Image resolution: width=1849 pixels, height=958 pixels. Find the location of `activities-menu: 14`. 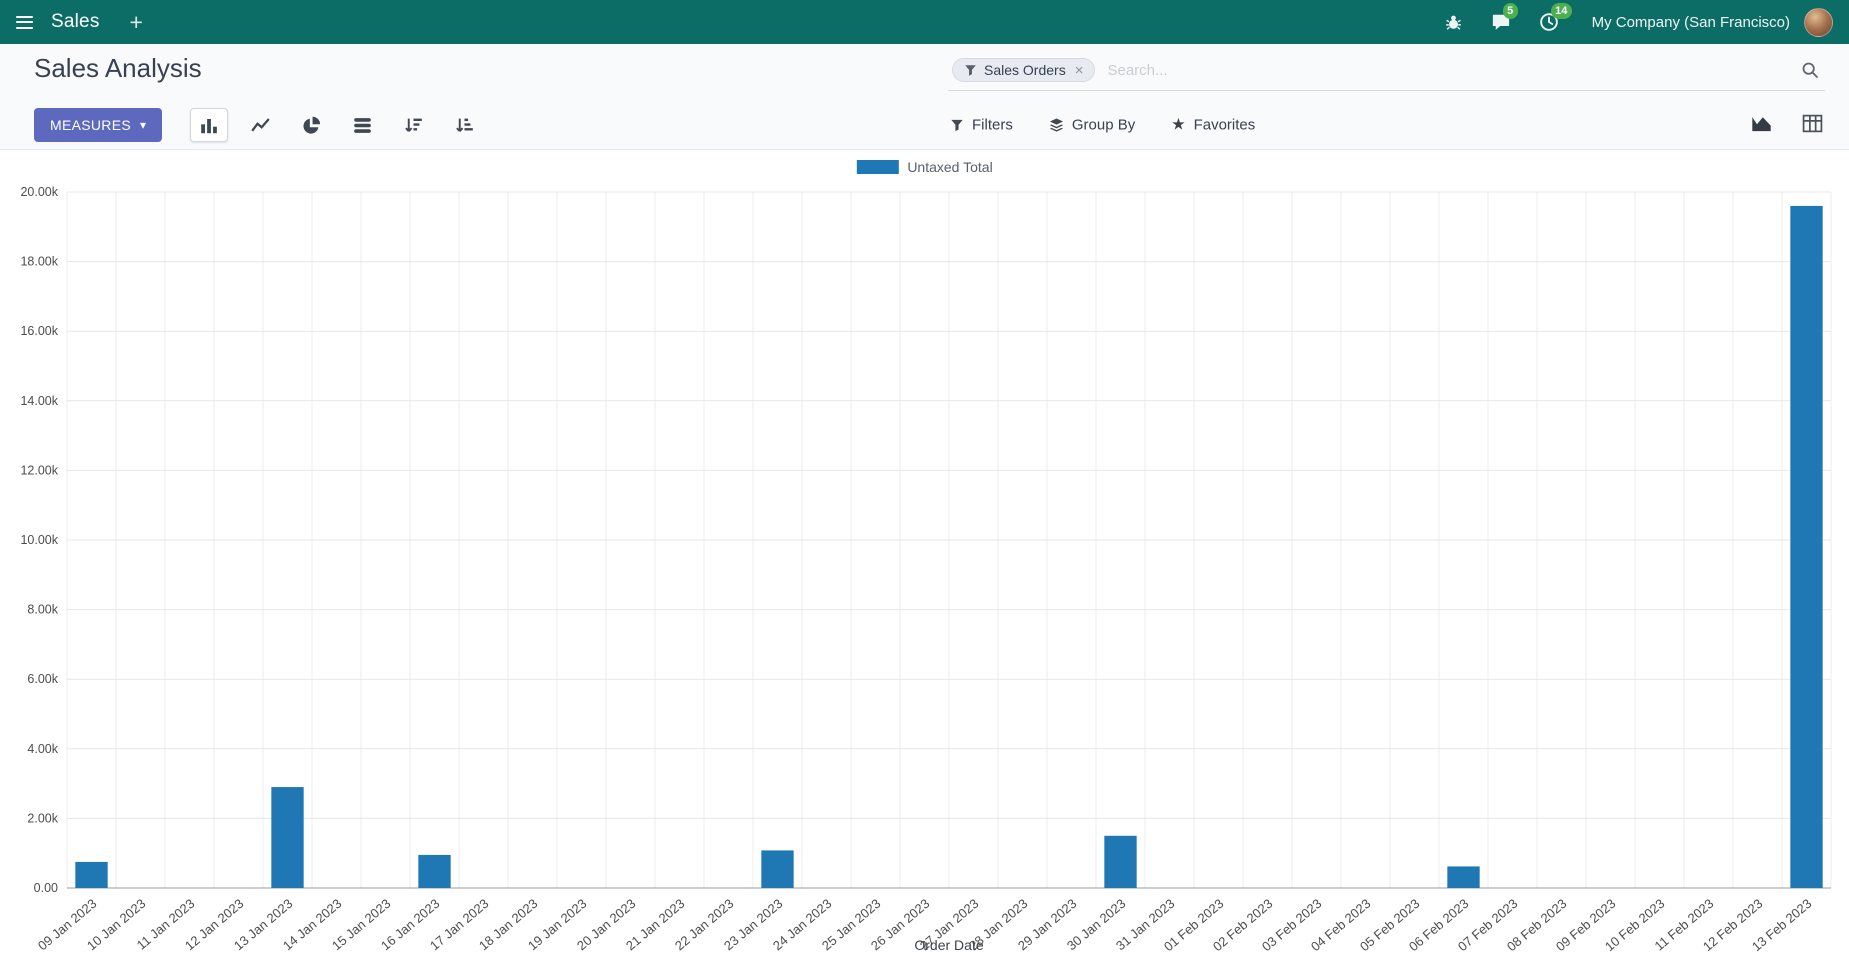

activities-menu: 14 is located at coordinates (1554, 19).